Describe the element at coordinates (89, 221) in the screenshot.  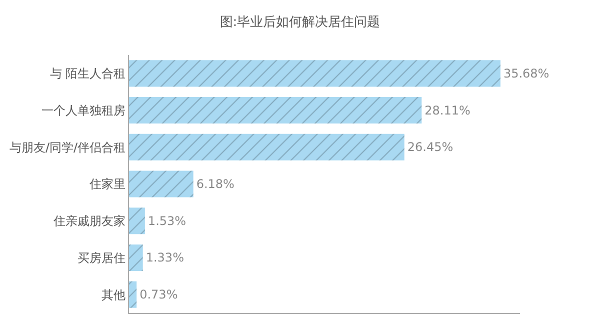
I see `y-tick-label: 住亲戚朋友家` at that location.